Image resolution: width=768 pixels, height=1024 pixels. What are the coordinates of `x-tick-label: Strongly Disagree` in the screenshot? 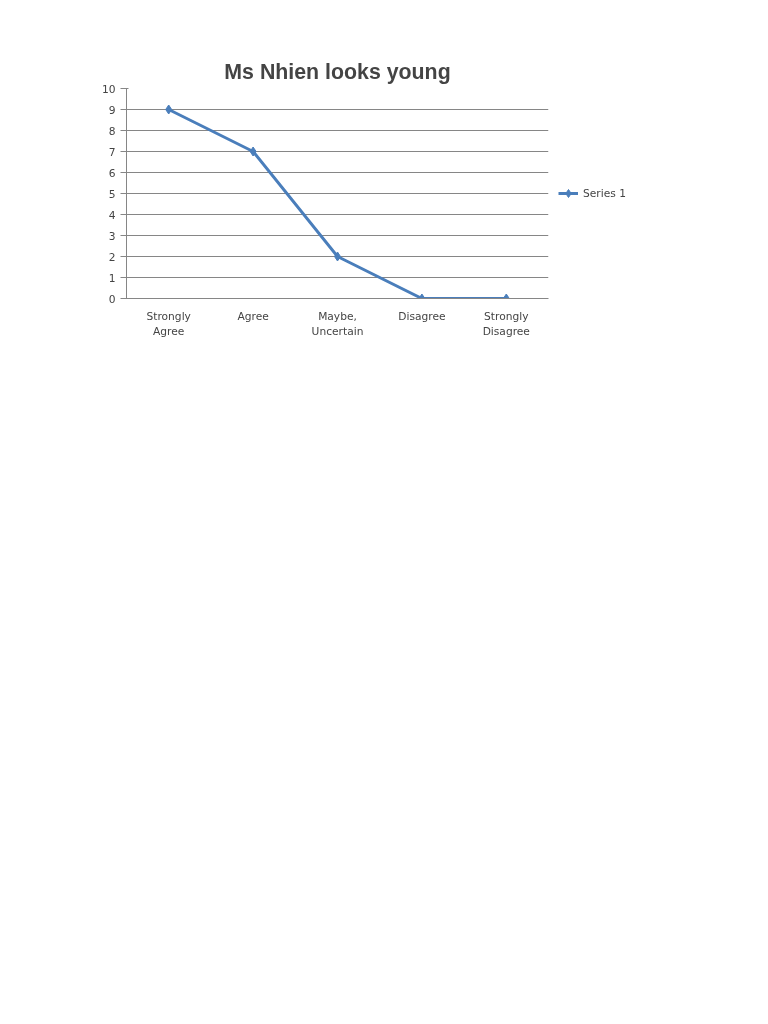 It's located at (506, 324).